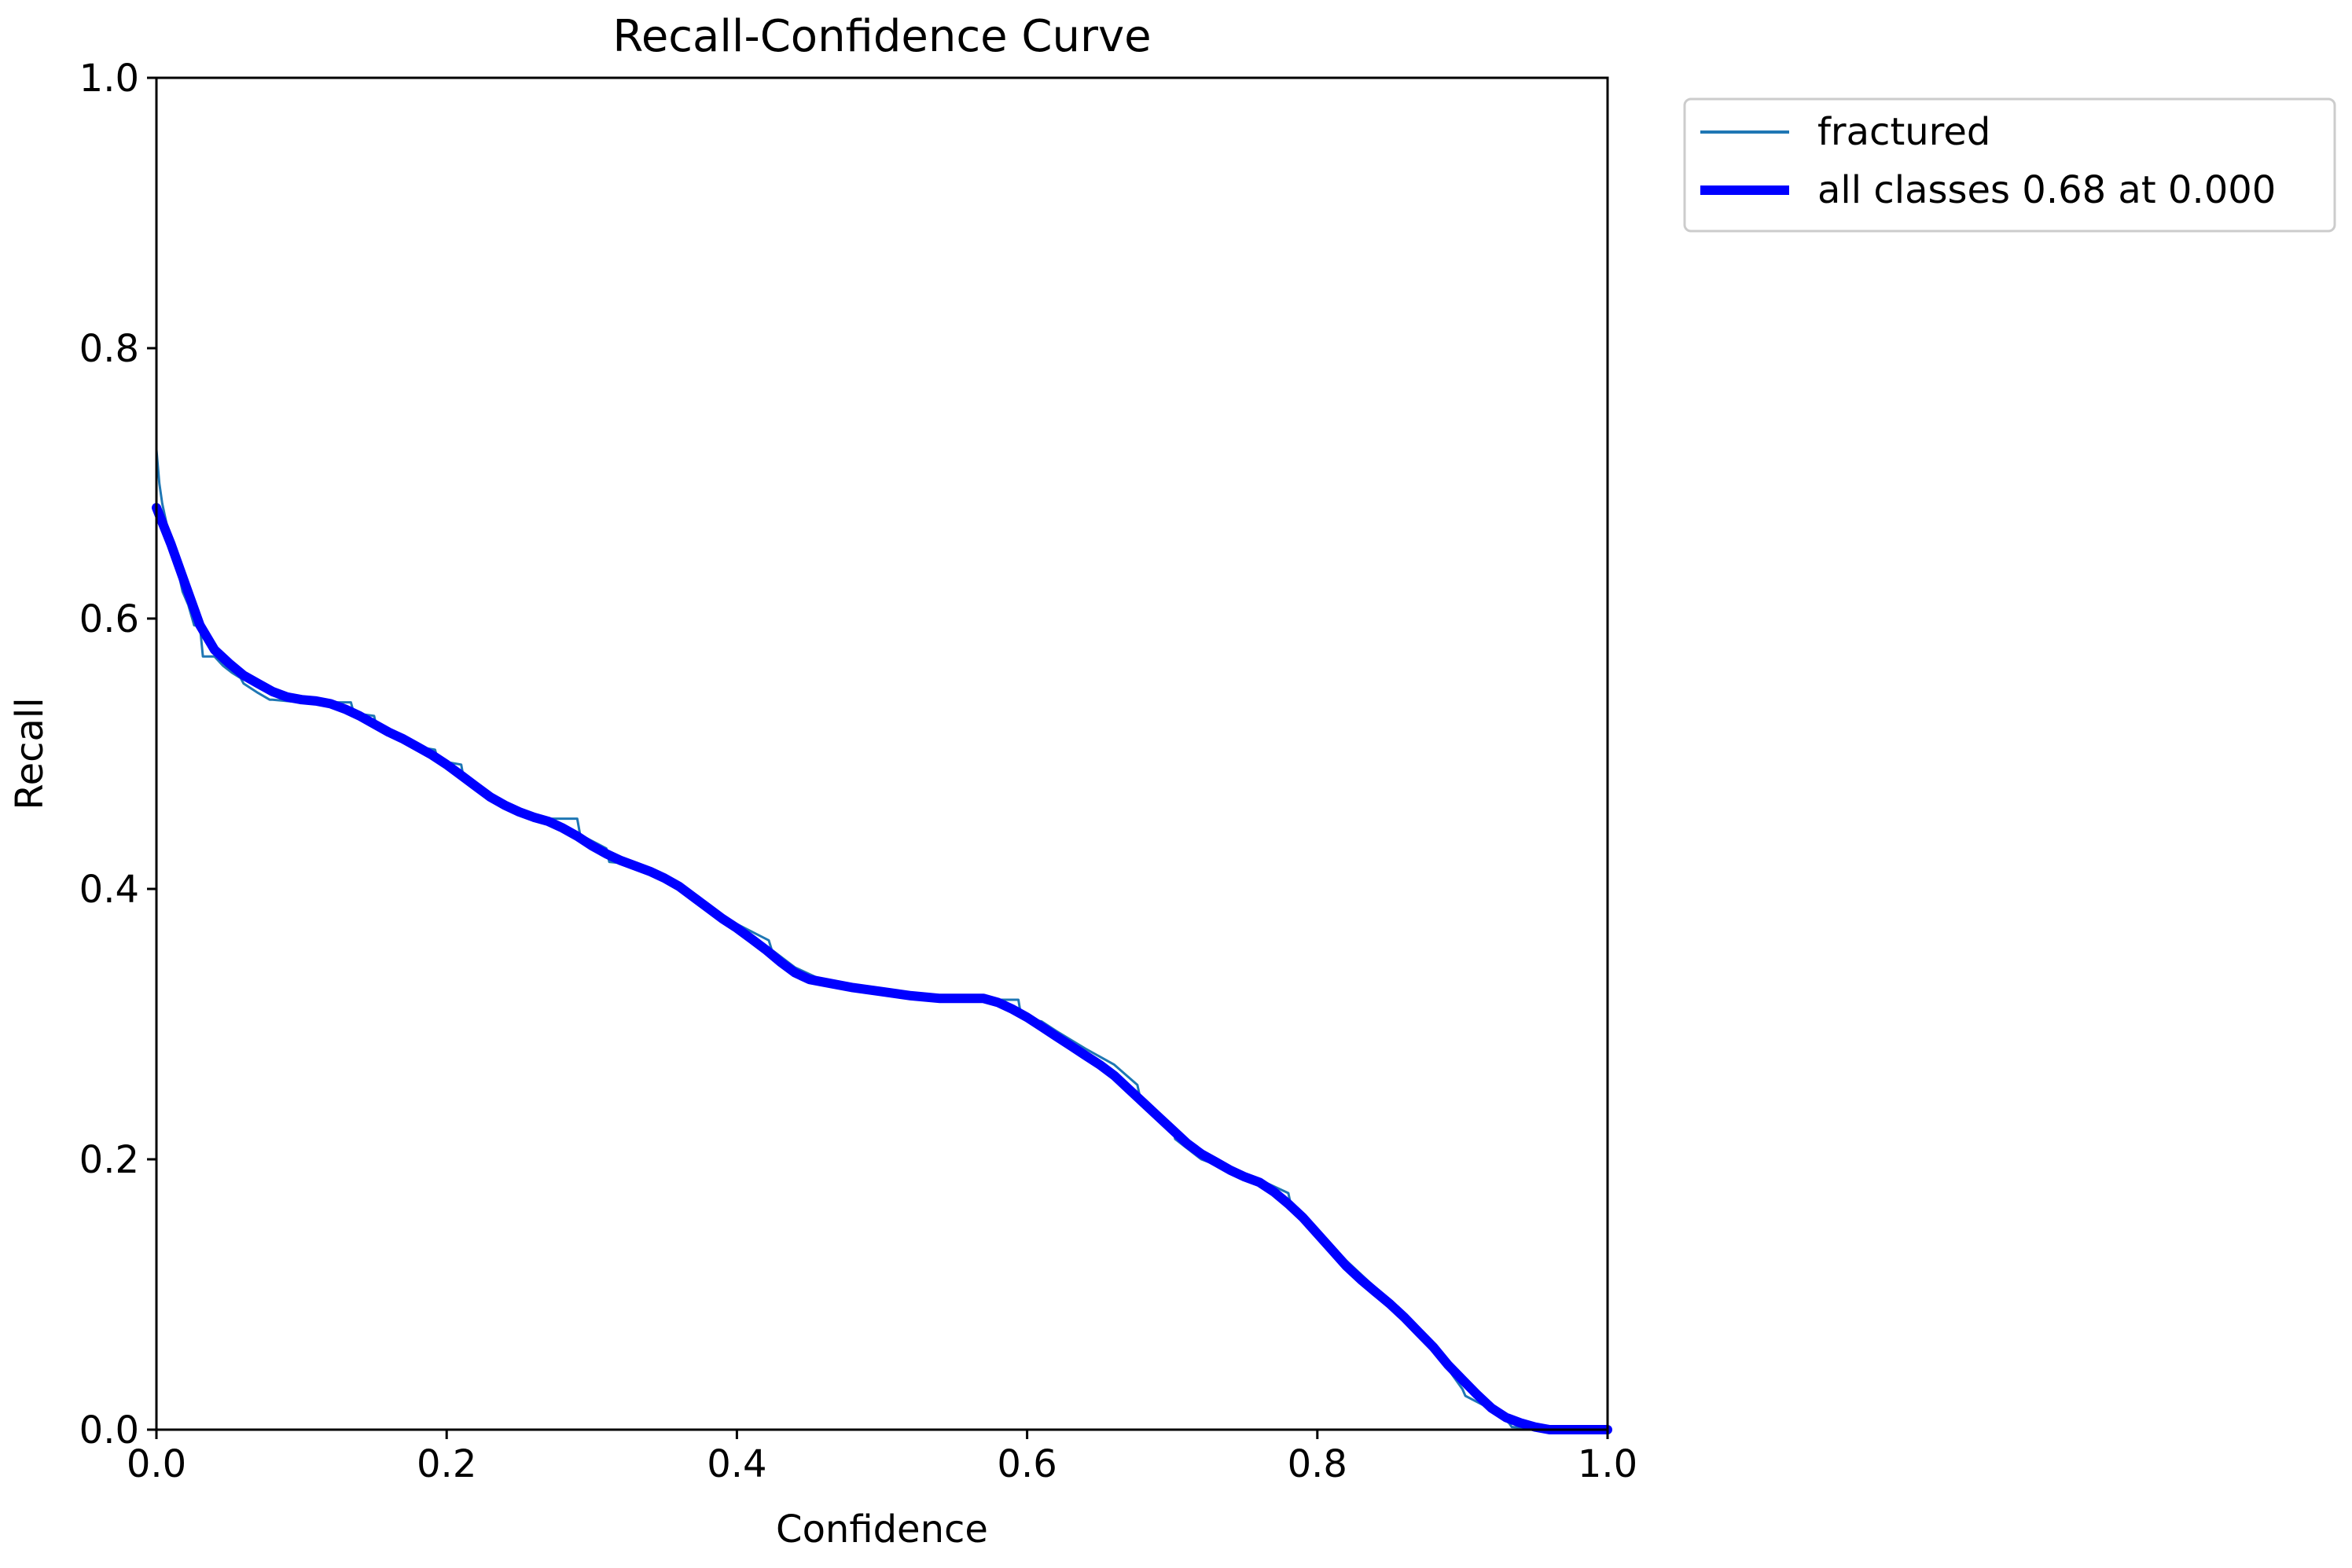  I want to click on y-tick-label: 0.4, so click(109, 890).